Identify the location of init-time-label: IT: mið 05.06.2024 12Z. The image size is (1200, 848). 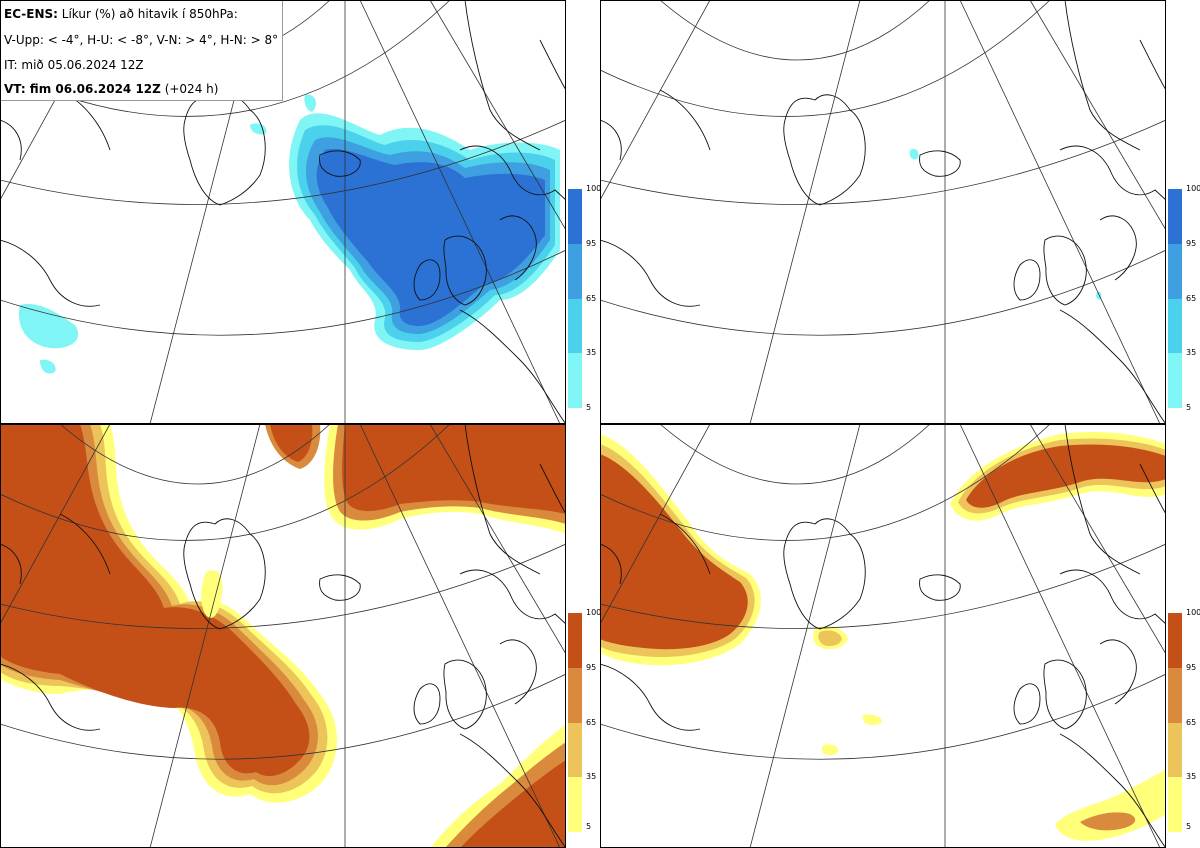
(74, 65).